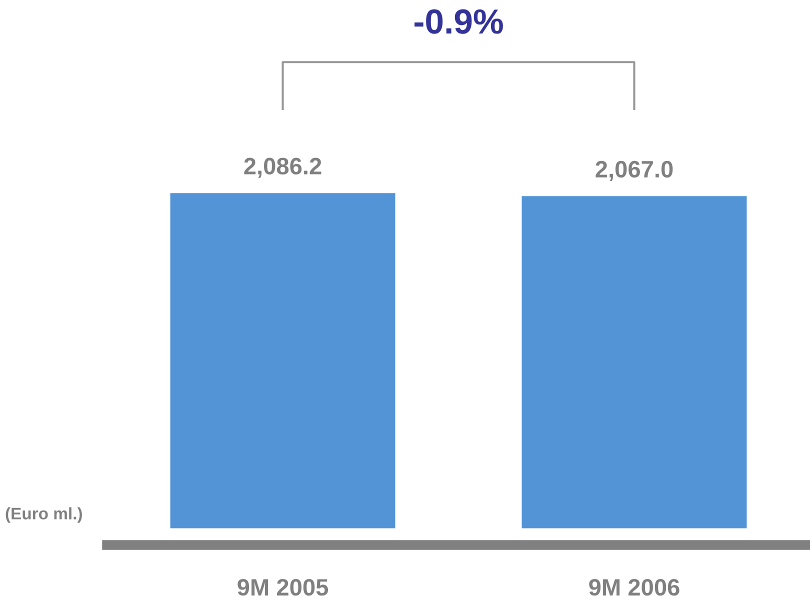  Describe the element at coordinates (283, 587) in the screenshot. I see `x-tick-label: 9M 2005` at that location.